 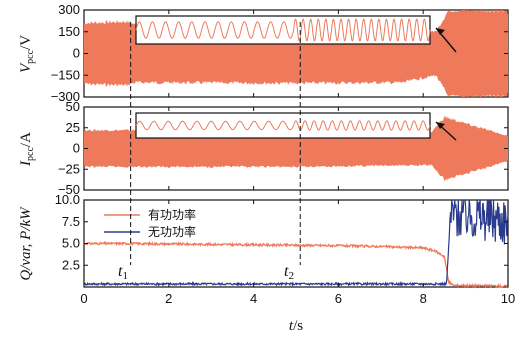 I want to click on marker-t2-label: t2, so click(x=289, y=272).